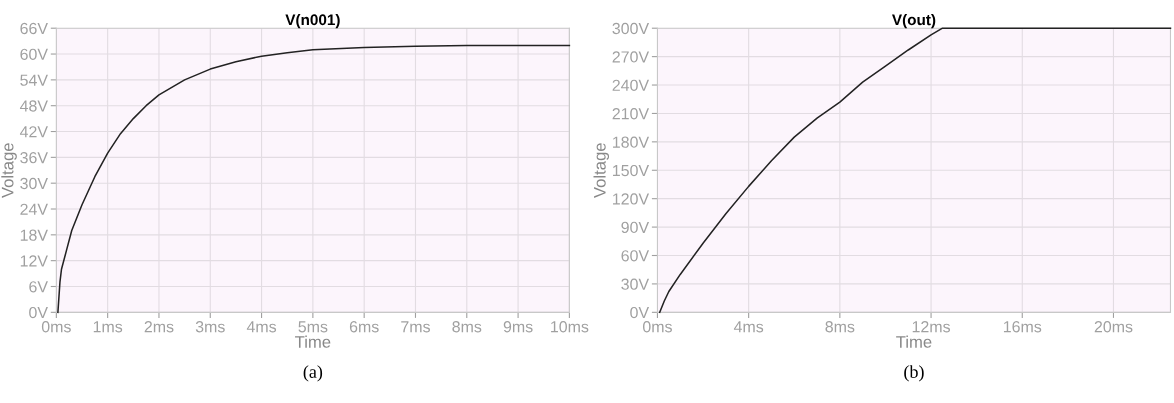  What do you see at coordinates (33, 132) in the screenshot?
I see `y-tick-label: 42V` at bounding box center [33, 132].